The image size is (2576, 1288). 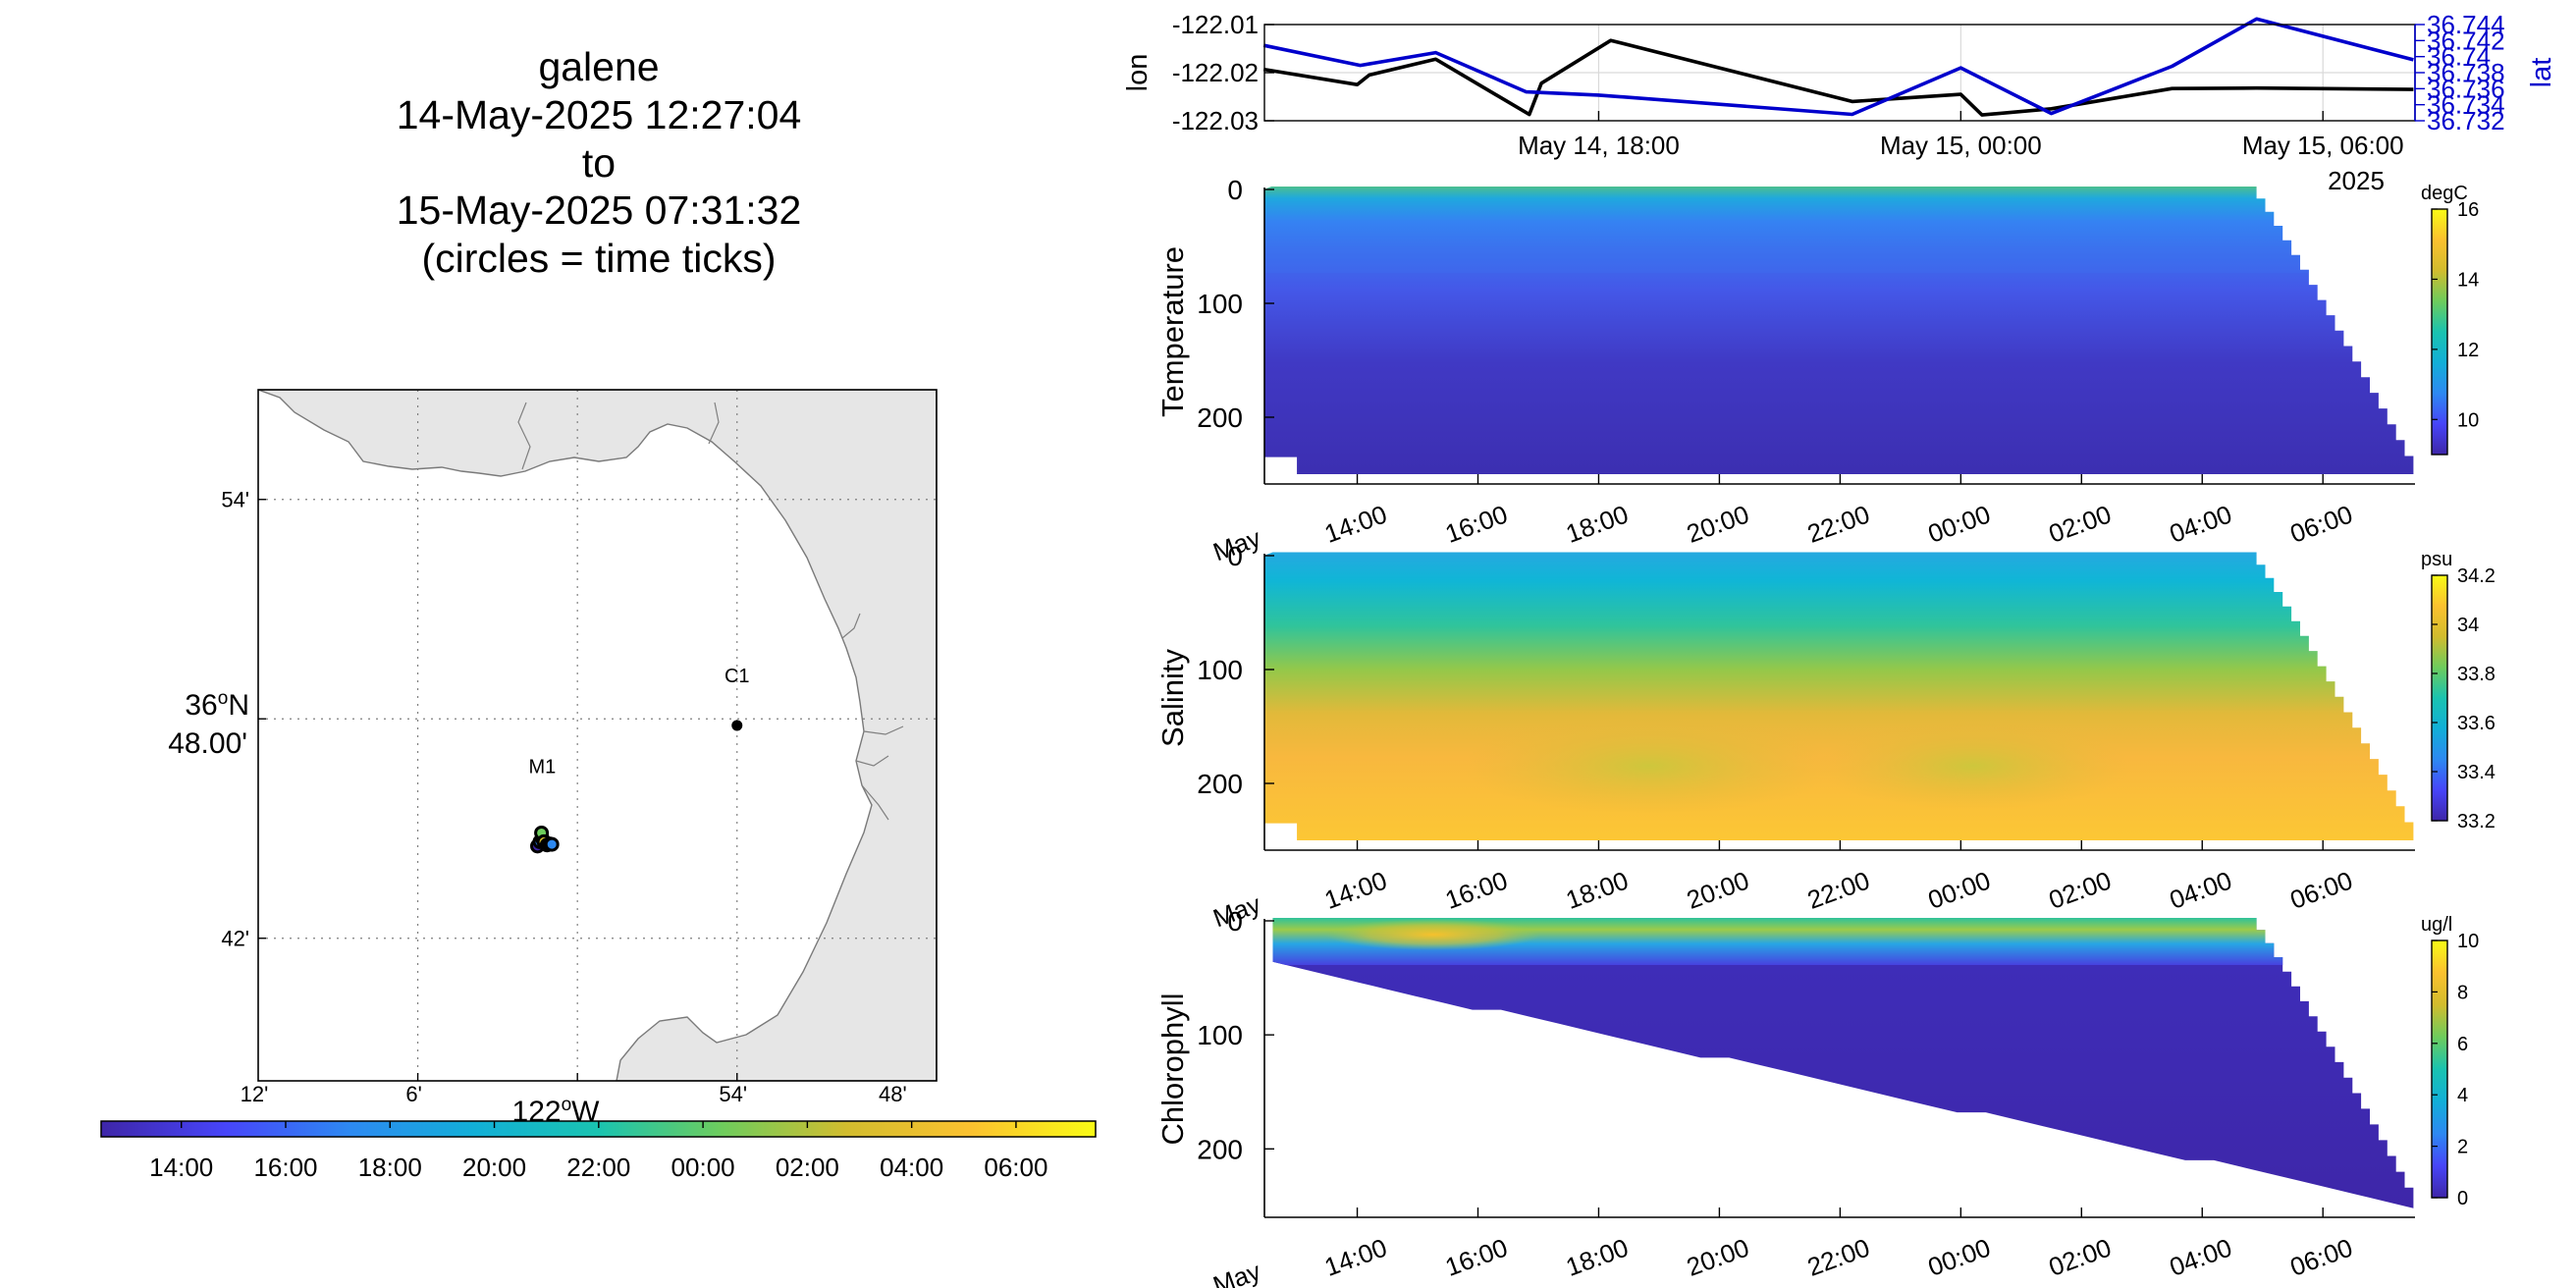 What do you see at coordinates (893, 1094) in the screenshot?
I see `map-lon-tick-label: 48'` at bounding box center [893, 1094].